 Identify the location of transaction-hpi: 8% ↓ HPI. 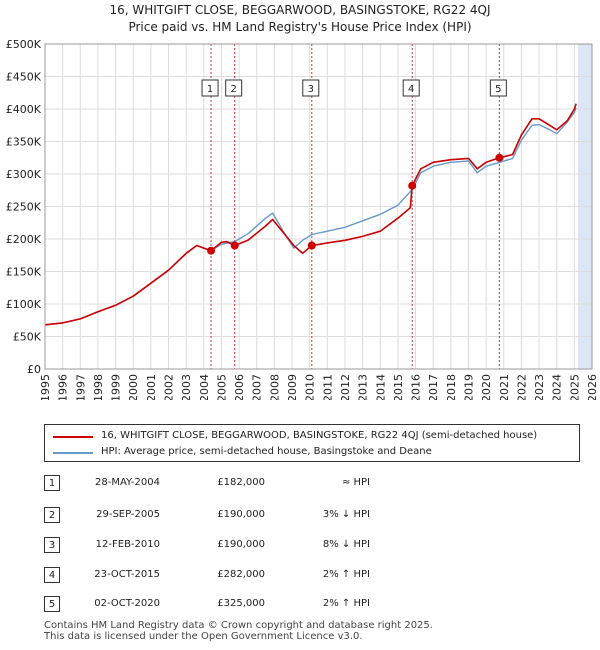
(346, 544).